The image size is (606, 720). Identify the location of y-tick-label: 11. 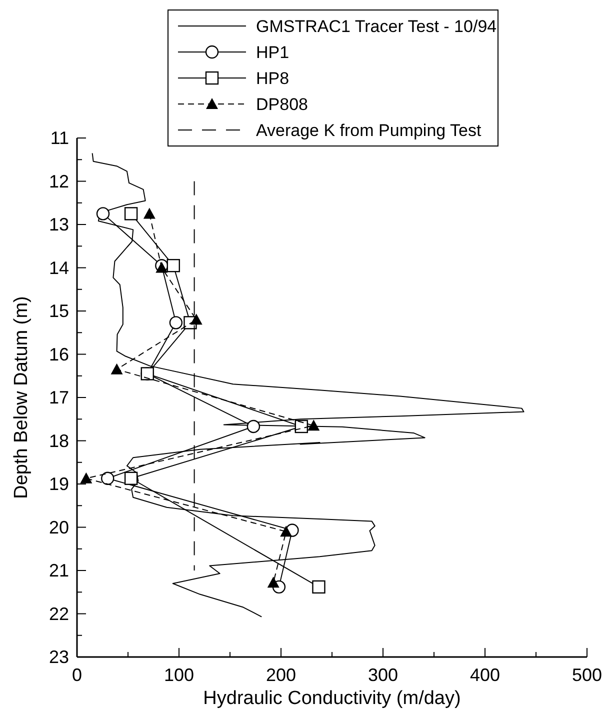
(59, 138).